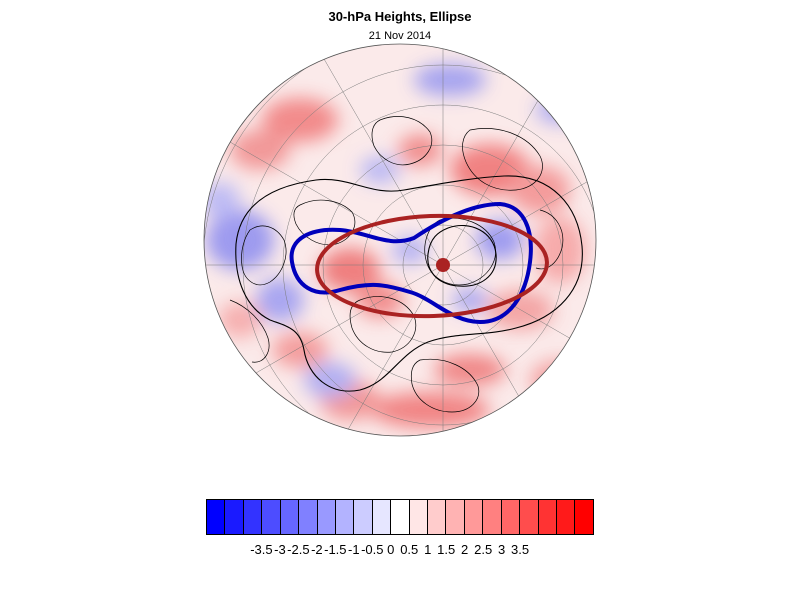  What do you see at coordinates (298, 549) in the screenshot?
I see `color-scale-tick-label: -2.5` at bounding box center [298, 549].